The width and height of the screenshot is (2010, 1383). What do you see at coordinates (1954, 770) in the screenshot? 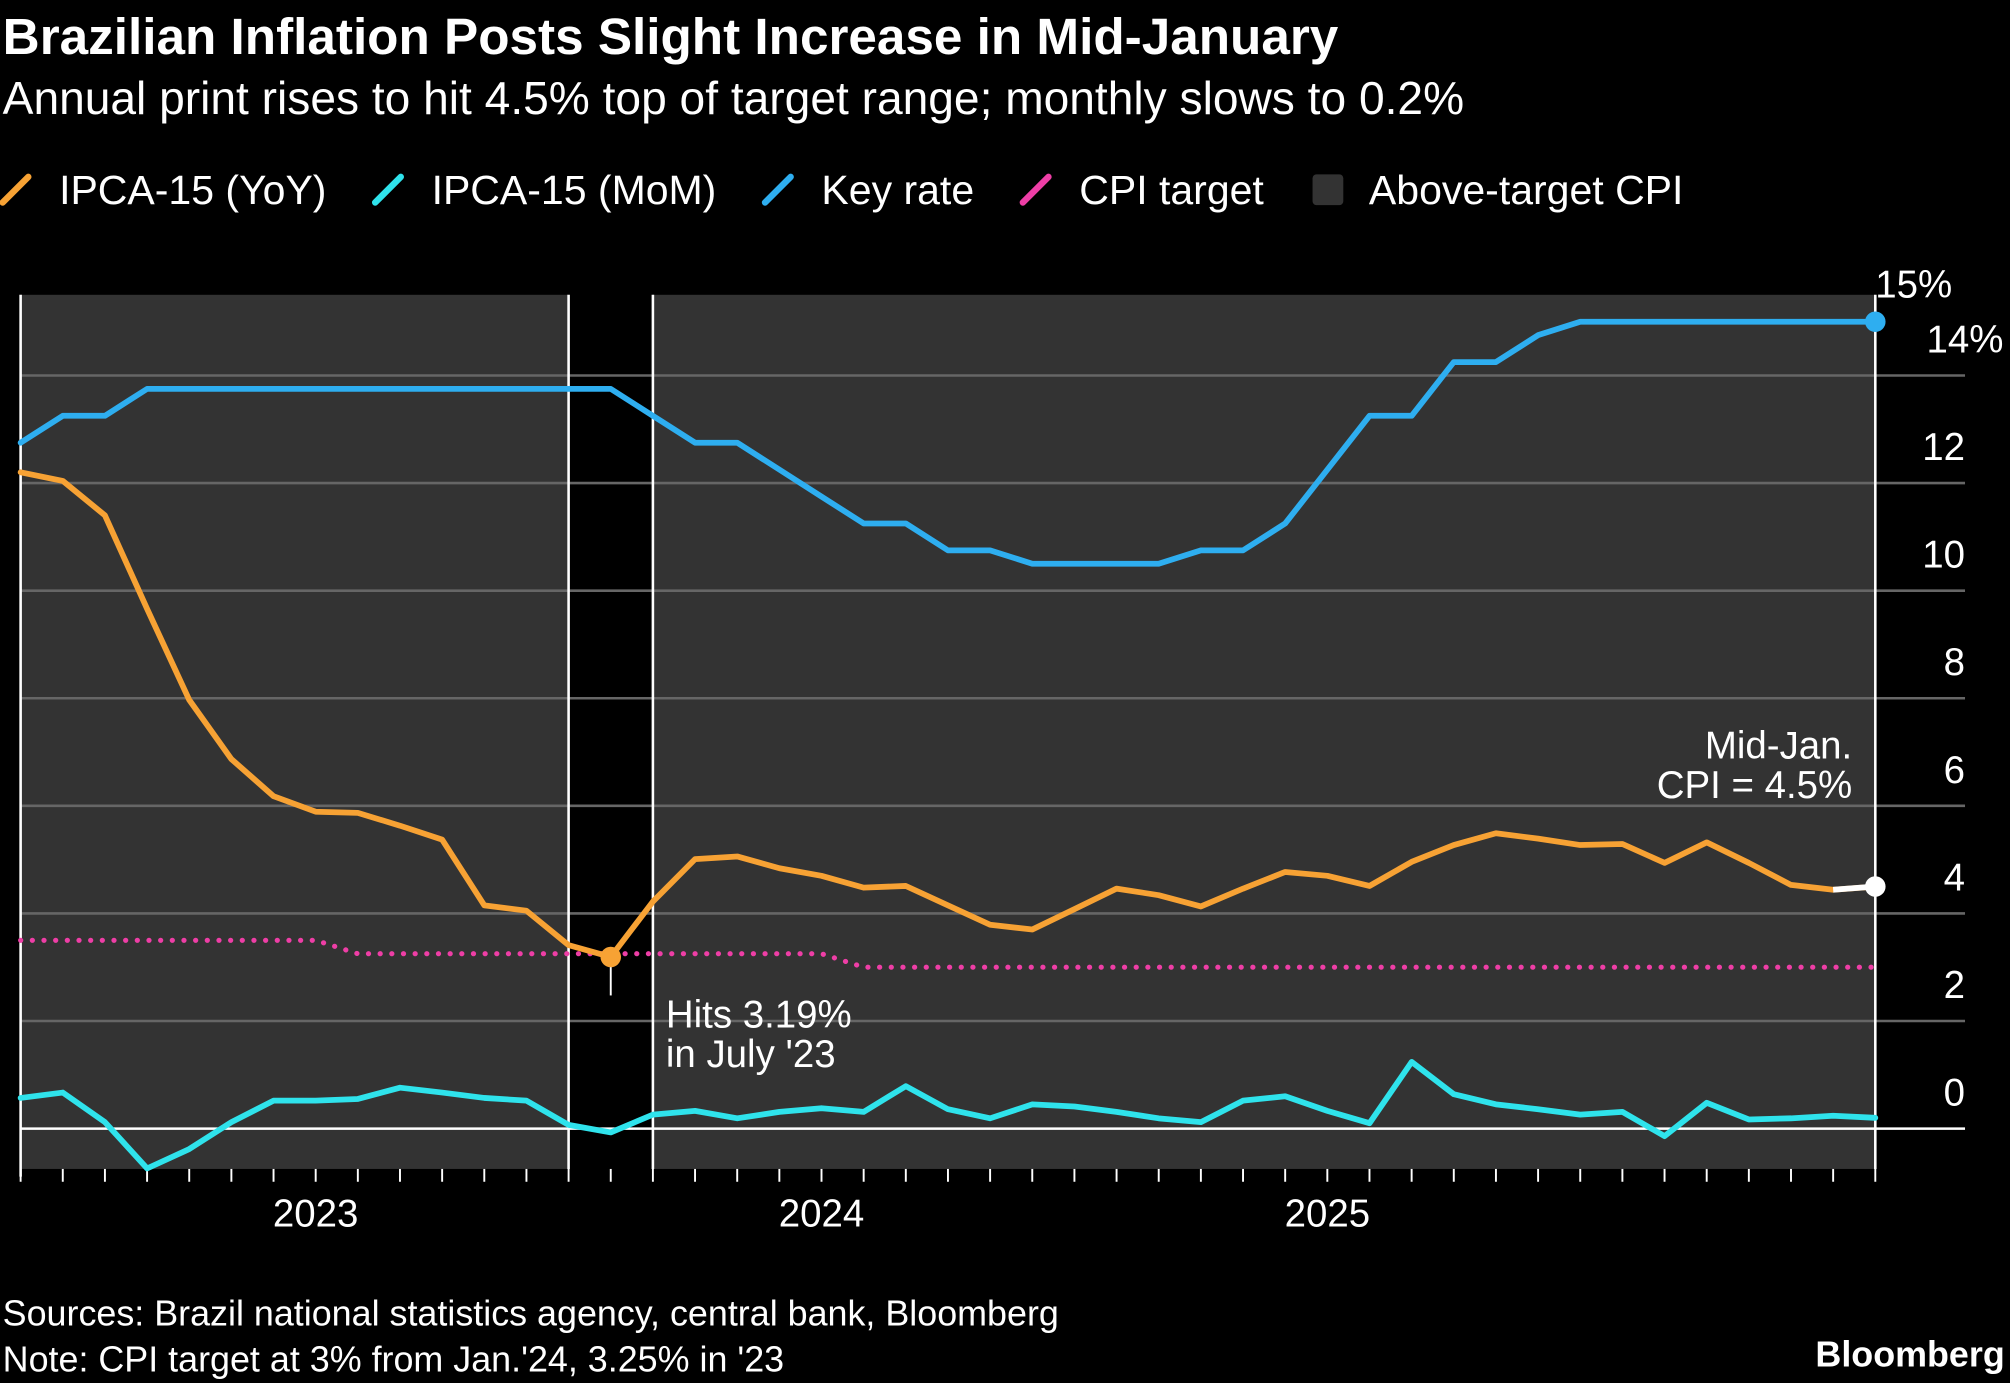
I see `y-tick-label: 6` at bounding box center [1954, 770].